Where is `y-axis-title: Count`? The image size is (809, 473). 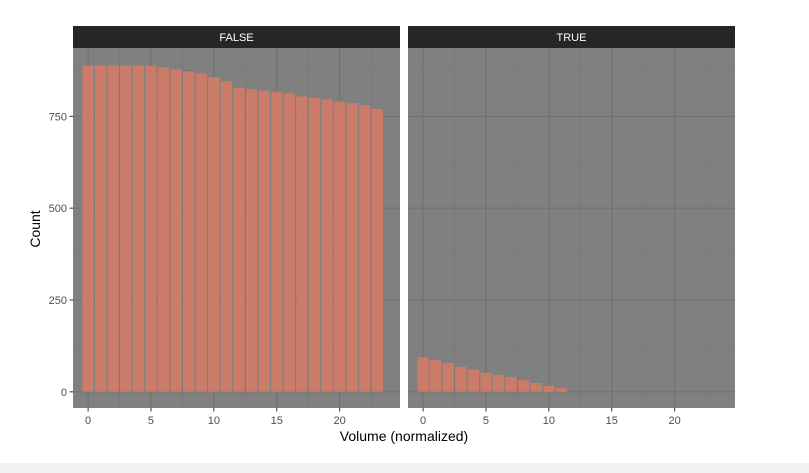 y-axis-title: Count is located at coordinates (35, 228).